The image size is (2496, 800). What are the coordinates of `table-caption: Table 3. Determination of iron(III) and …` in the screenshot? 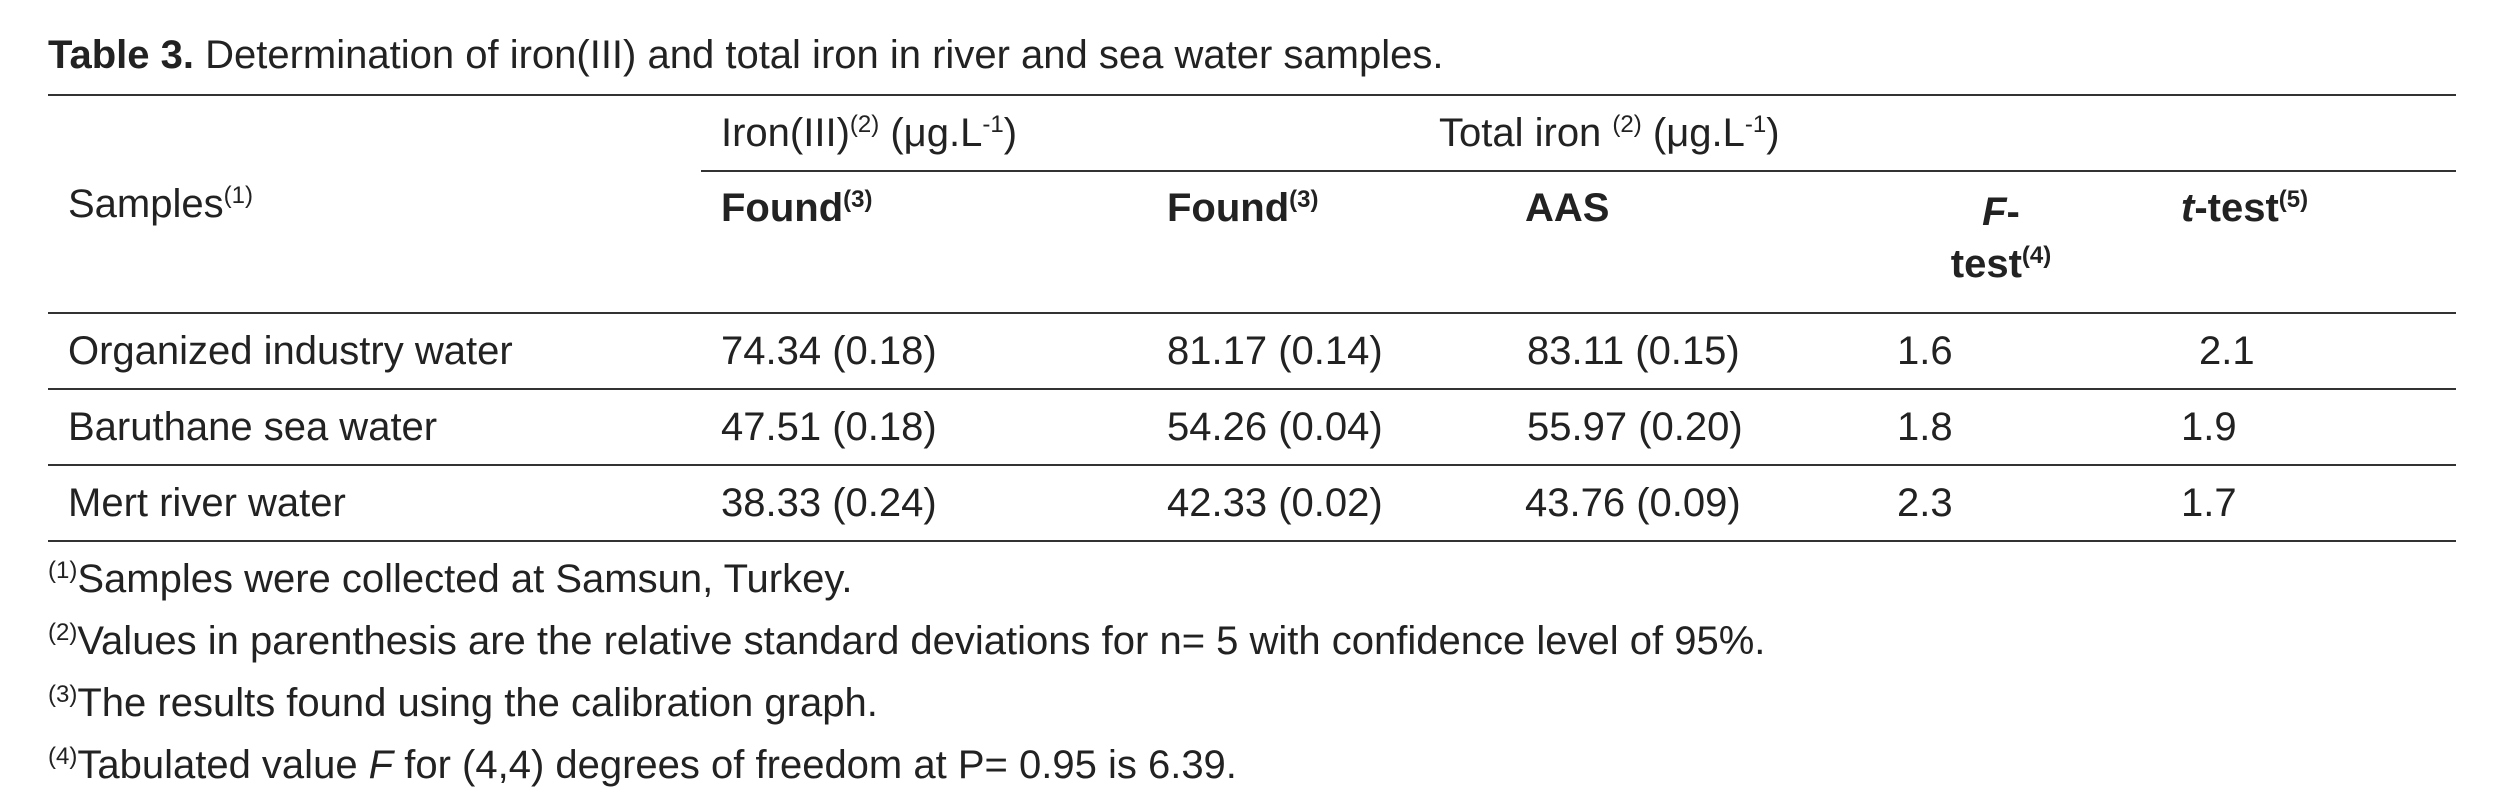 It's located at (1252, 55).